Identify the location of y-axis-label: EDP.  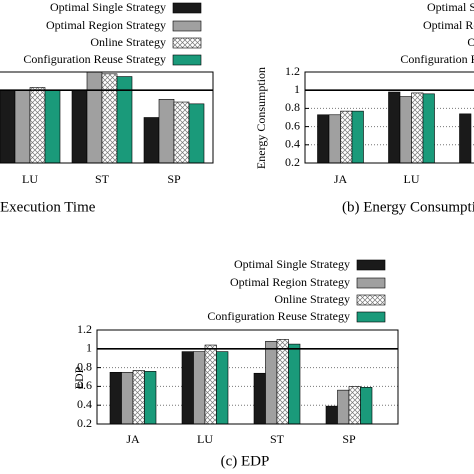
(79, 377).